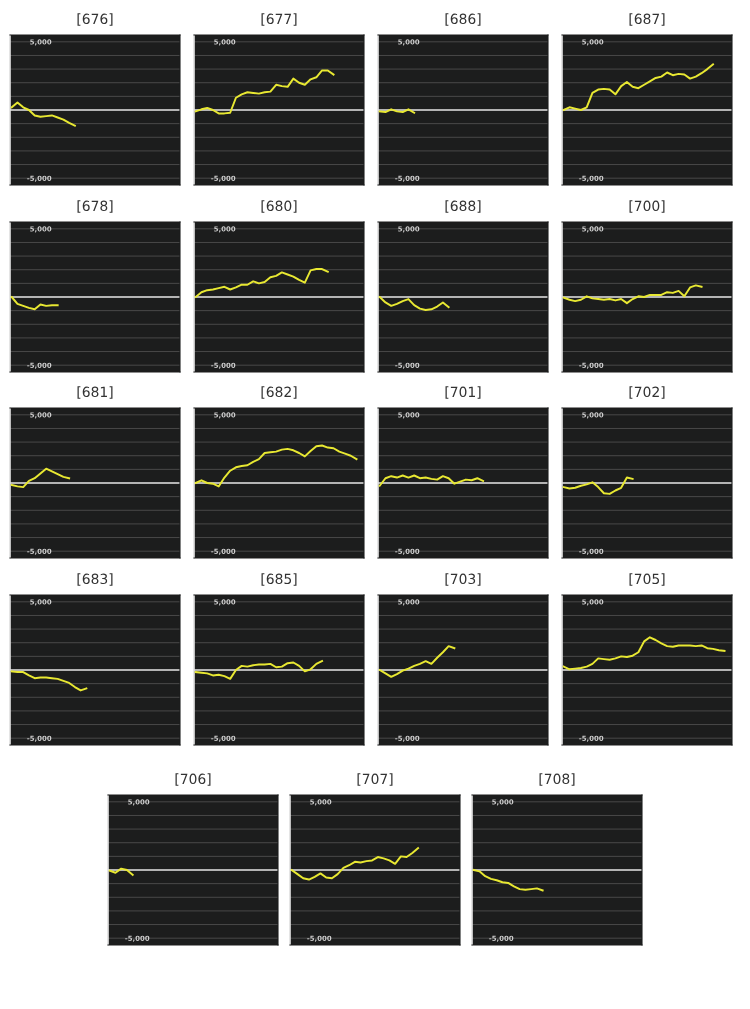 This screenshot has width=750, height=1009. I want to click on chart-title: [678], so click(95, 206).